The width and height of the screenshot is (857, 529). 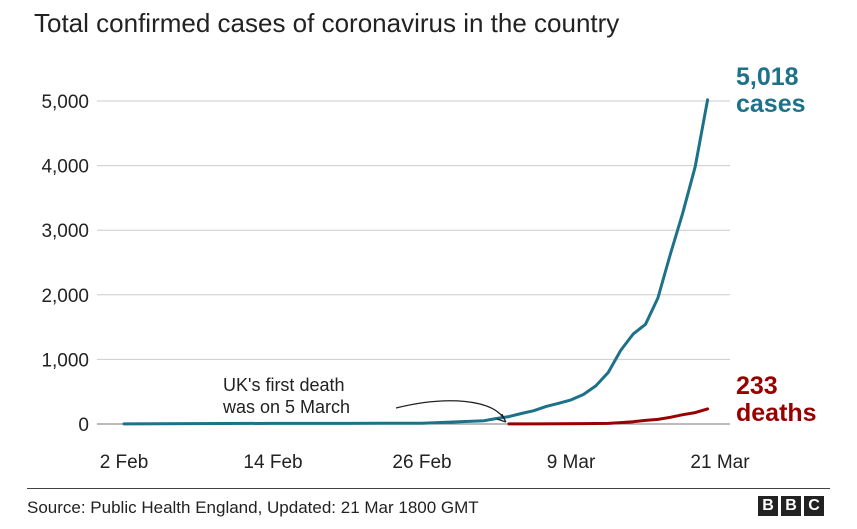 I want to click on x-tick-label: 2 Feb, so click(x=124, y=462).